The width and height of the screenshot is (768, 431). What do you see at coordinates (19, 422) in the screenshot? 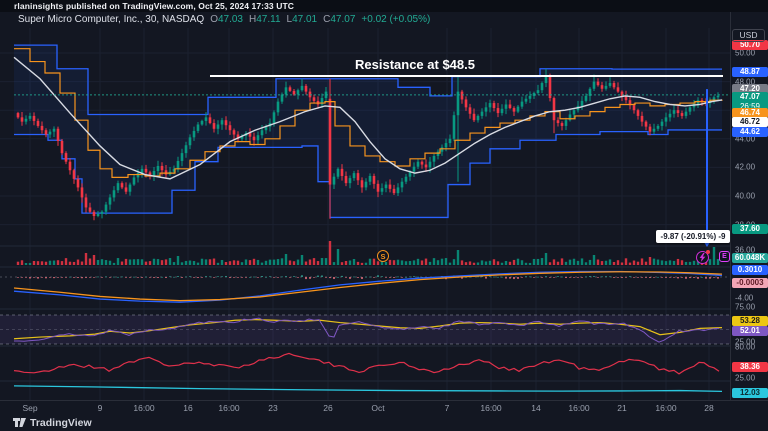
I see `tradingview-logo-icon` at bounding box center [19, 422].